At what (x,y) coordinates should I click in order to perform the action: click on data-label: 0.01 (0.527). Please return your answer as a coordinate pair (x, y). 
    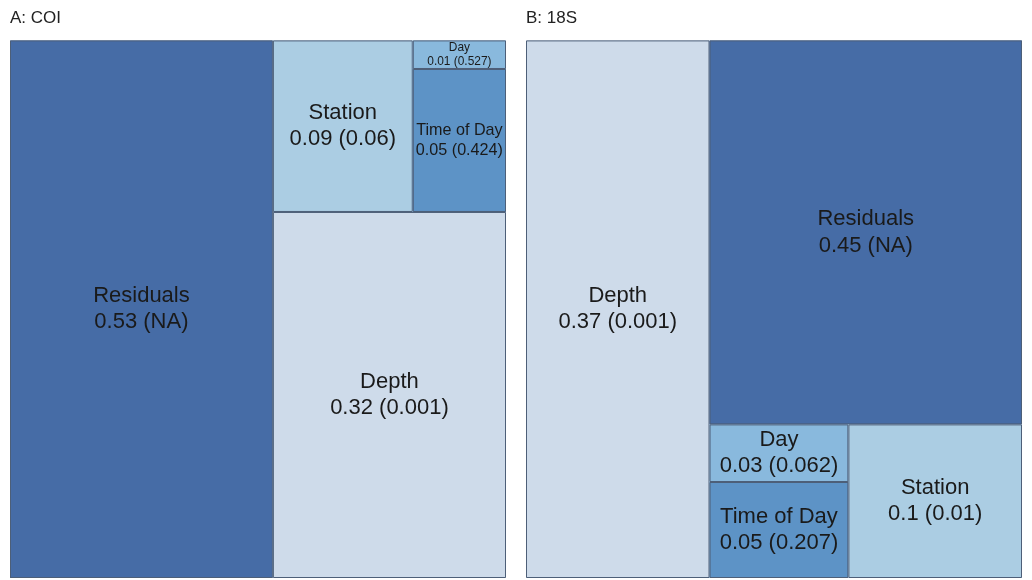
    Looking at the image, I should click on (459, 61).